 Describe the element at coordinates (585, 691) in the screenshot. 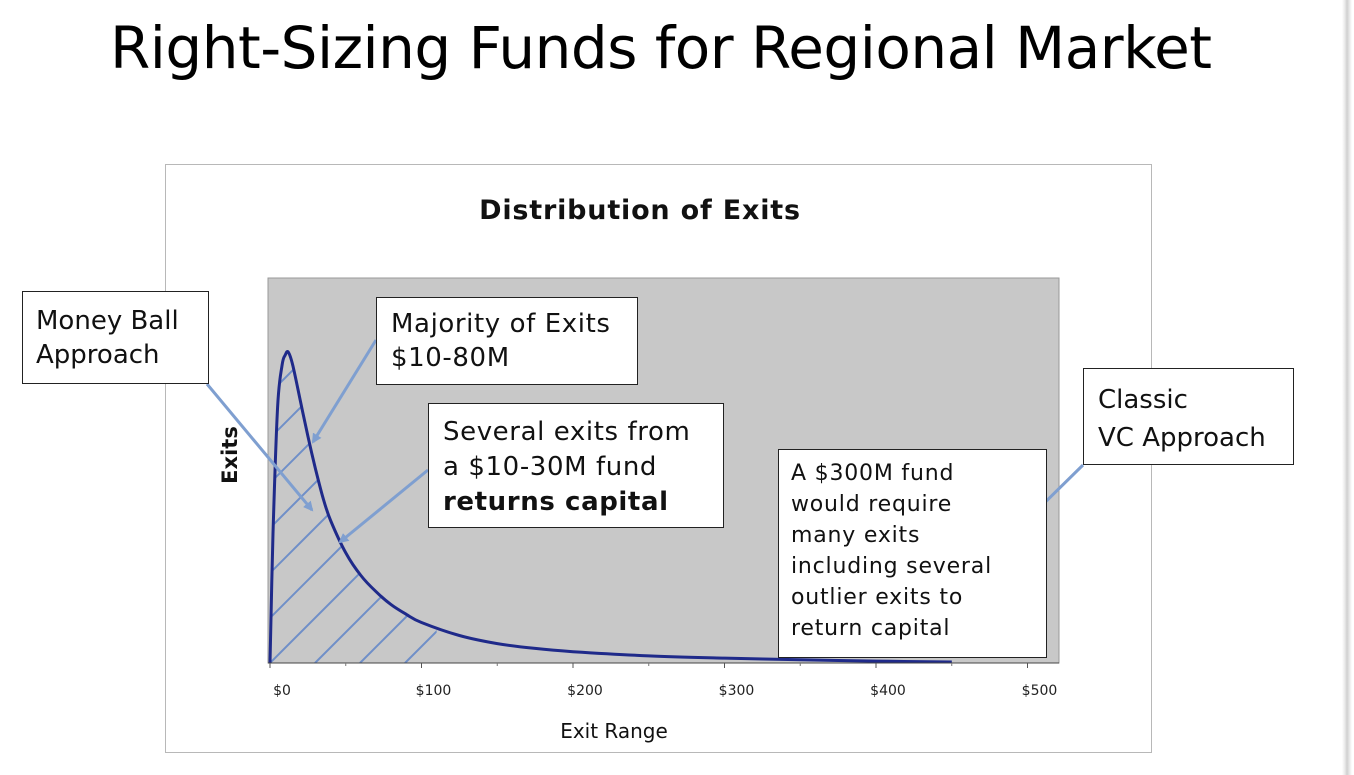

I see `x-tick-label: $200` at that location.